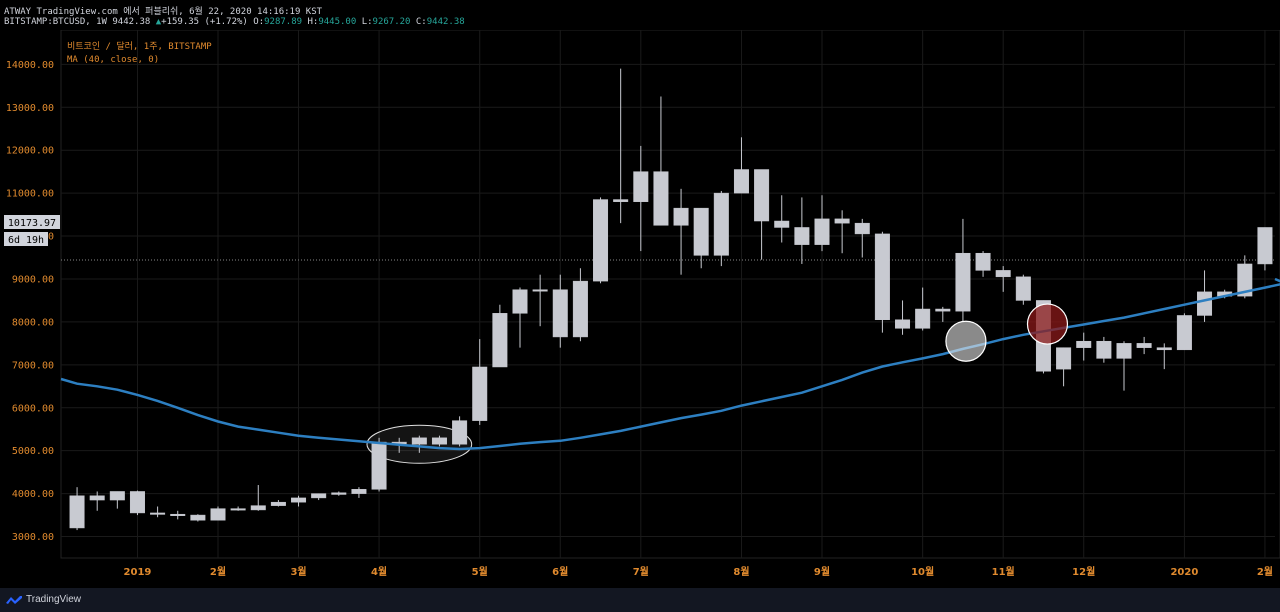  Describe the element at coordinates (379, 572) in the screenshot. I see `x-tick-label: 4월` at that location.